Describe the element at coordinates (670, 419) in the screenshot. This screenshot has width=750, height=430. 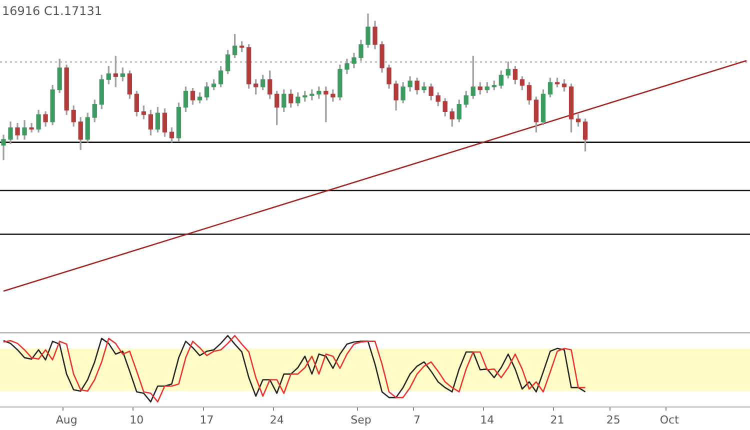
I see `x-tick-label: Oct` at that location.